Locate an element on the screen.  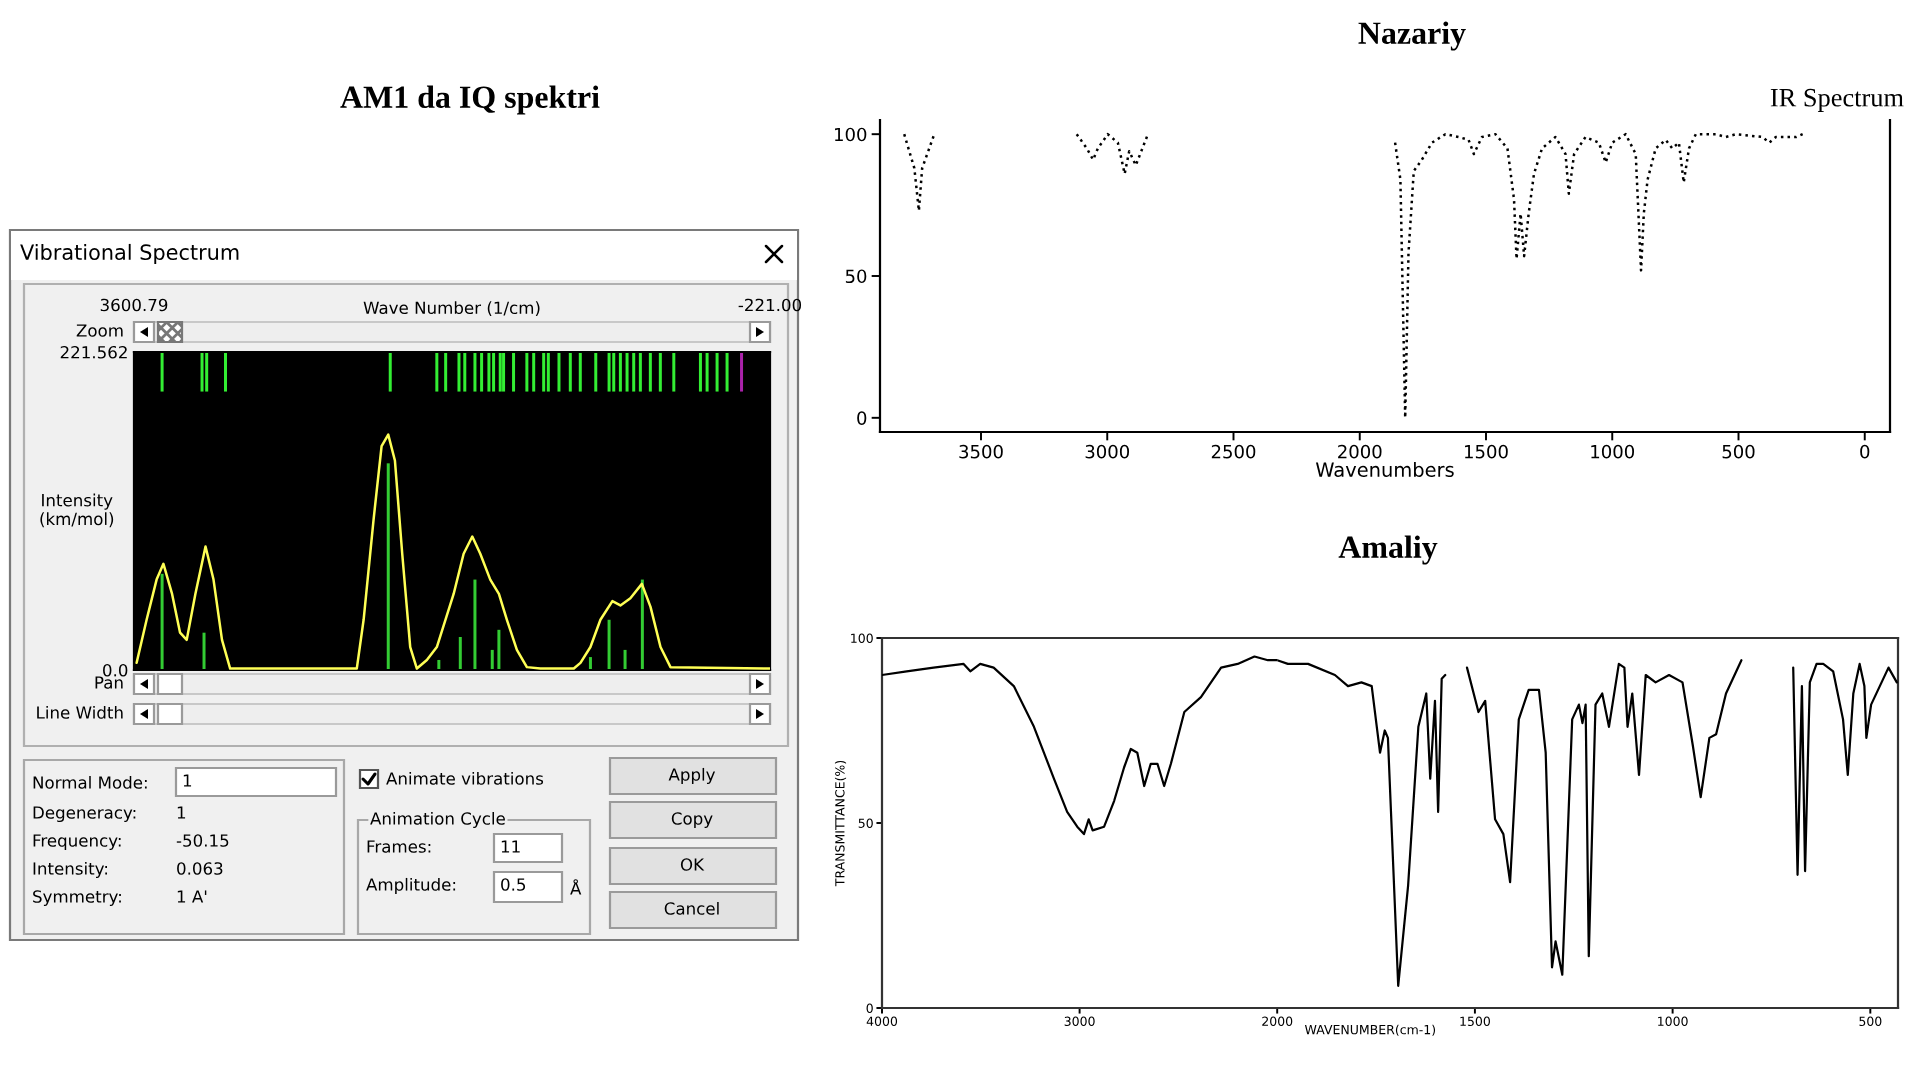
text: 11 is located at coordinates (510, 846).